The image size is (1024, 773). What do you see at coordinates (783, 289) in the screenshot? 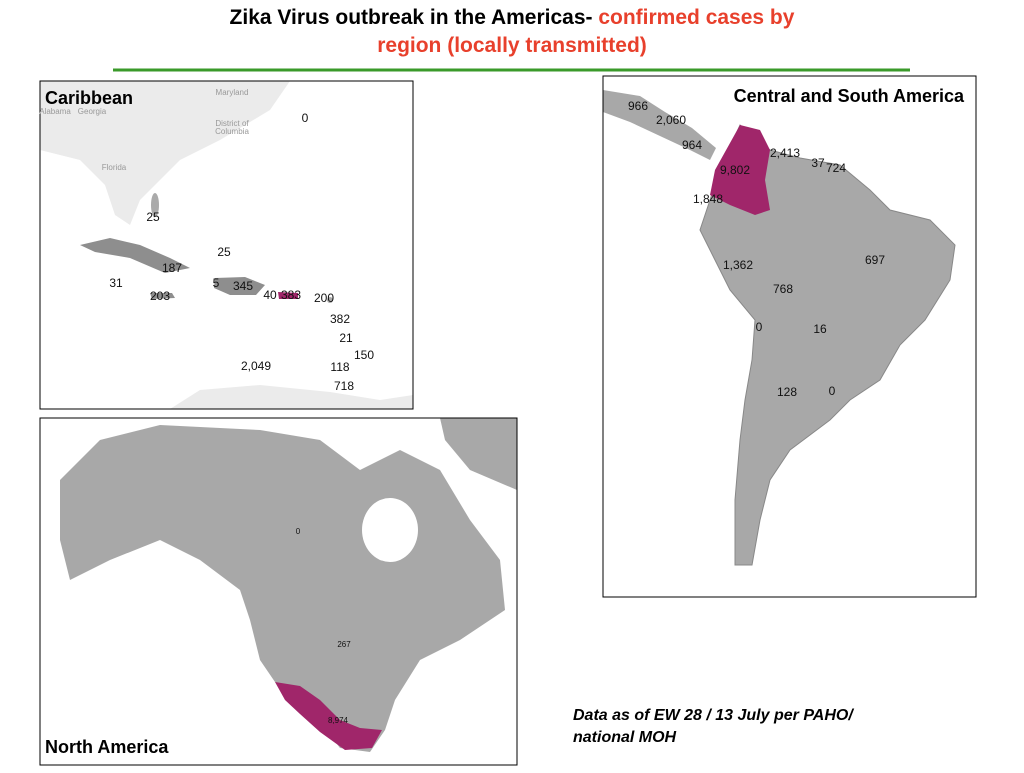
I see `case-label: 768` at bounding box center [783, 289].